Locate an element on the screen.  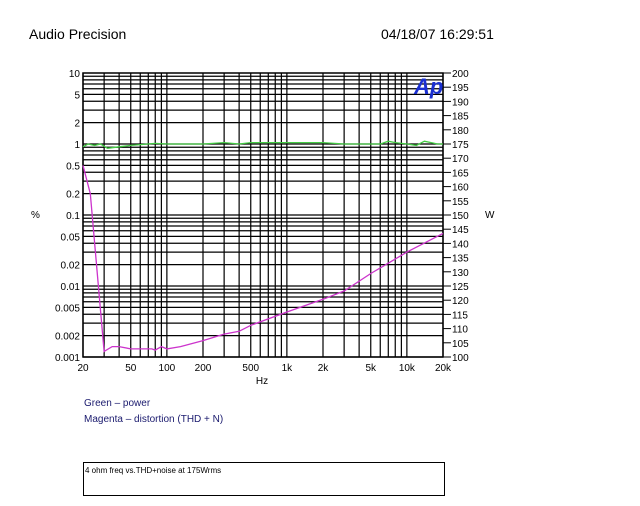
y2-tick-label: 150 is located at coordinates (460, 216).